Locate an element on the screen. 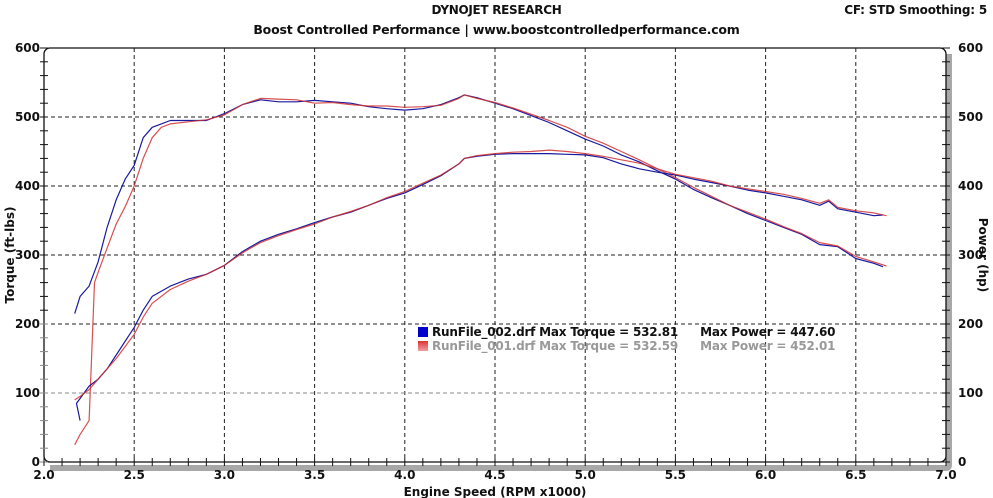 The height and width of the screenshot is (498, 993). y-tick-label: 300 is located at coordinates (27, 255).